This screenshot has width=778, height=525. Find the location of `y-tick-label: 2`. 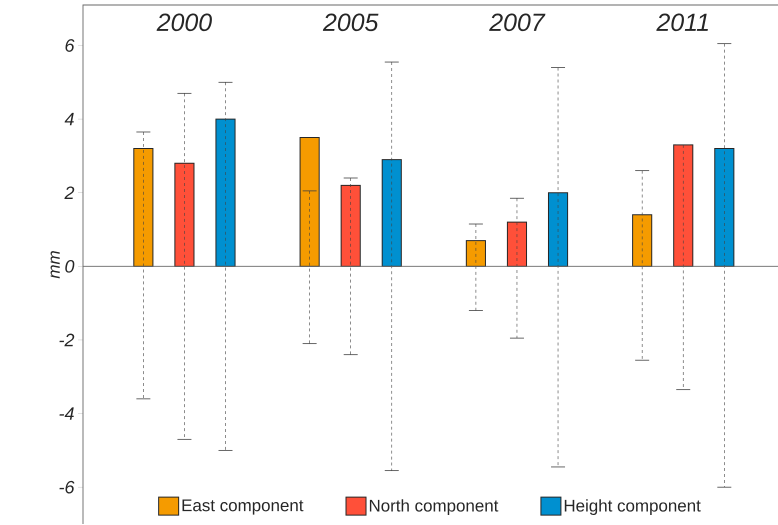

y-tick-label: 2 is located at coordinates (69, 192).